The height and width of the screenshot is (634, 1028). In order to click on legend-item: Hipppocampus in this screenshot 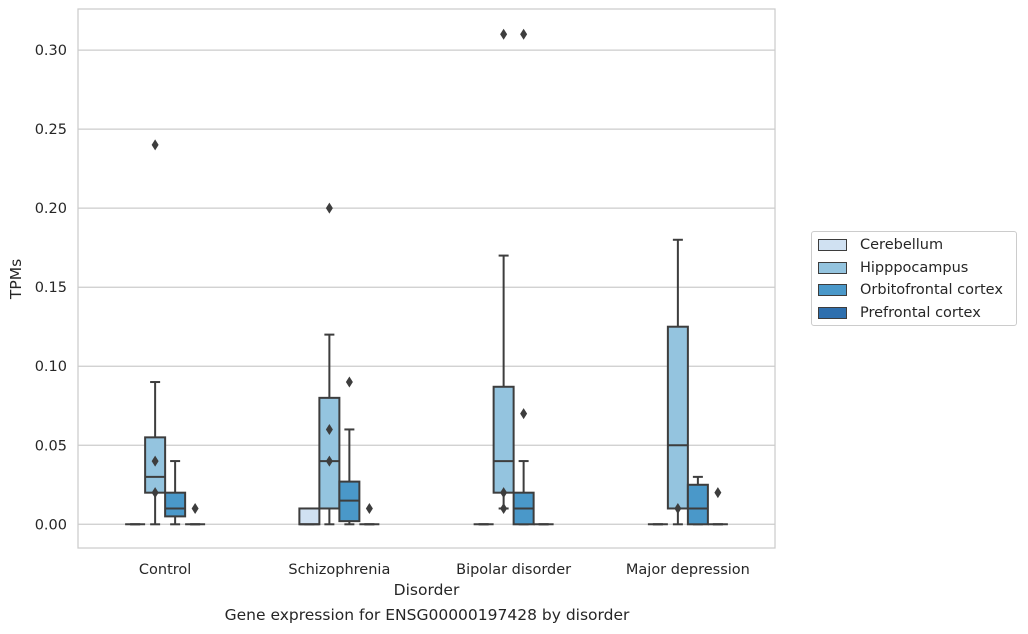, I will do `click(893, 268)`.